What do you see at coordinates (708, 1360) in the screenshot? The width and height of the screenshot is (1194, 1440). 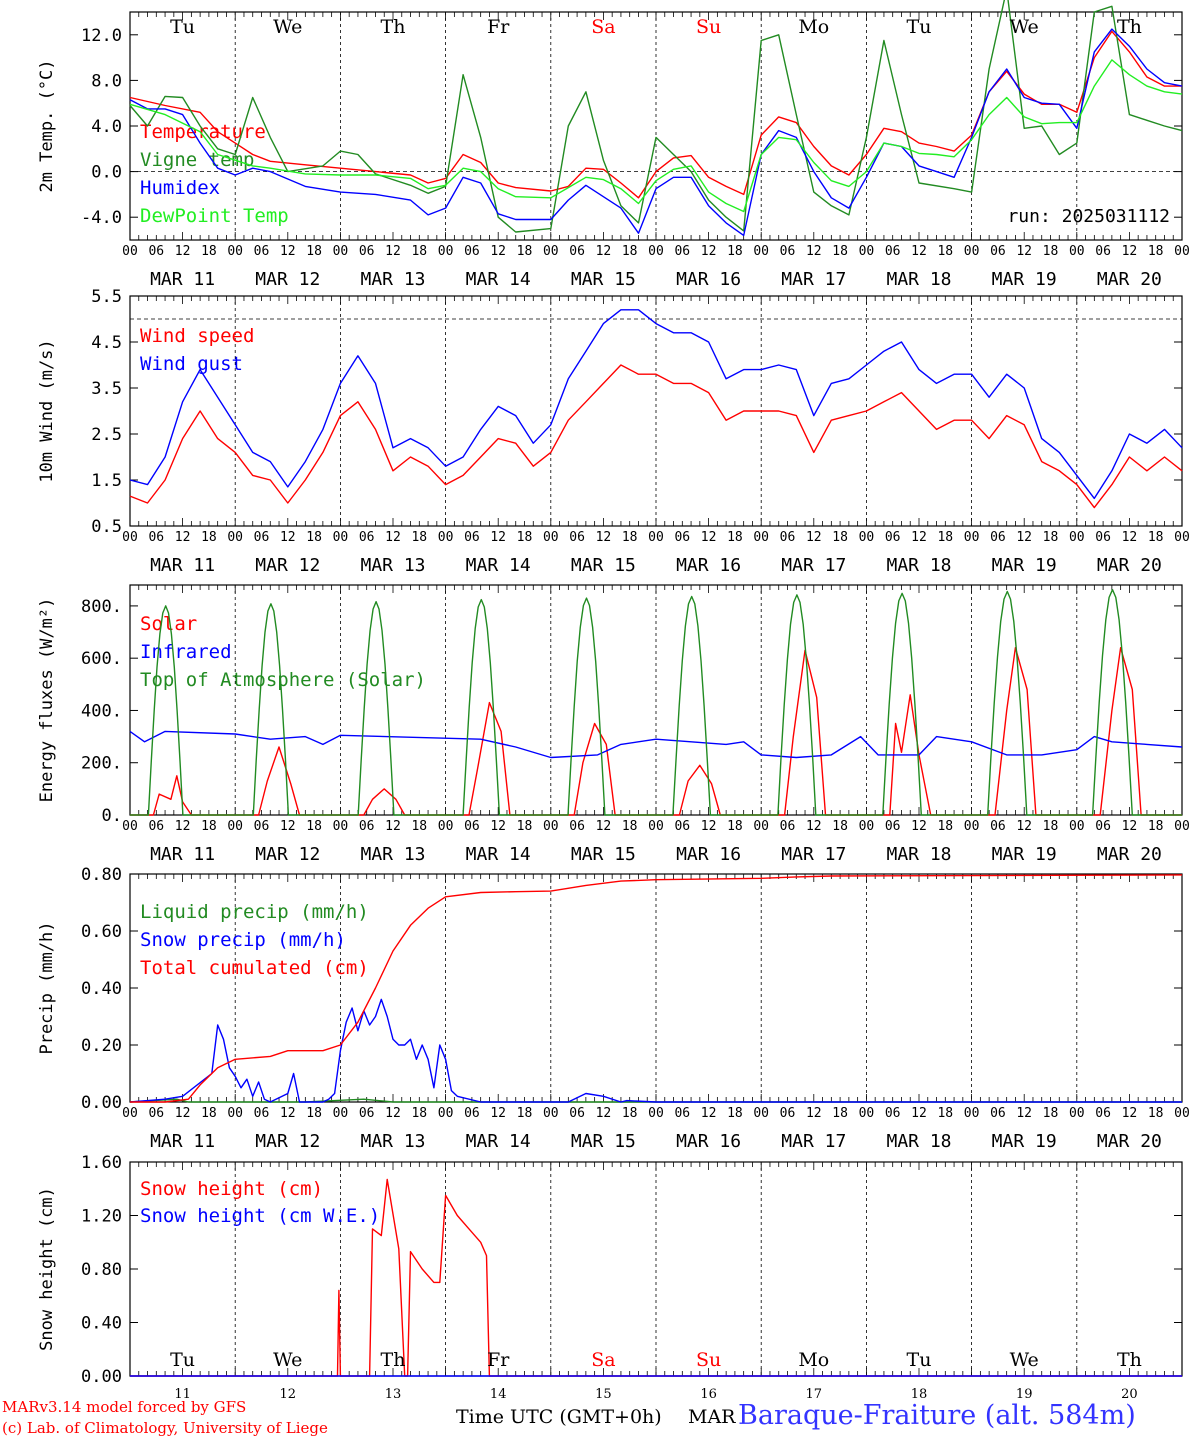 I see `weekday-label: Su` at bounding box center [708, 1360].